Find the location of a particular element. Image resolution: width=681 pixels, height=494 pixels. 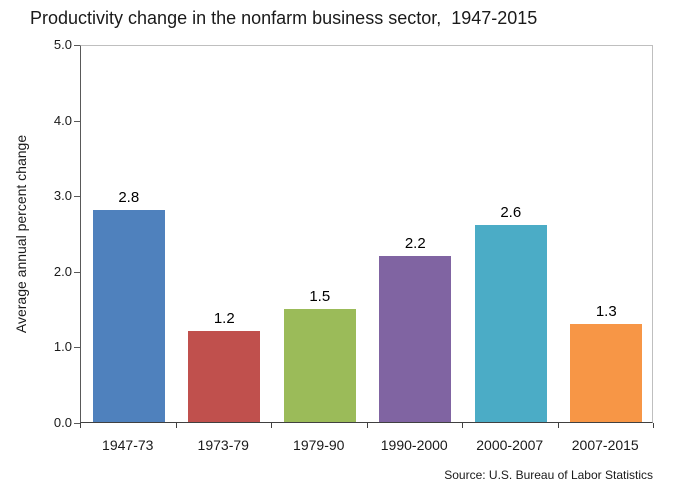

y-tick-label: 2.0 is located at coordinates (62, 271).